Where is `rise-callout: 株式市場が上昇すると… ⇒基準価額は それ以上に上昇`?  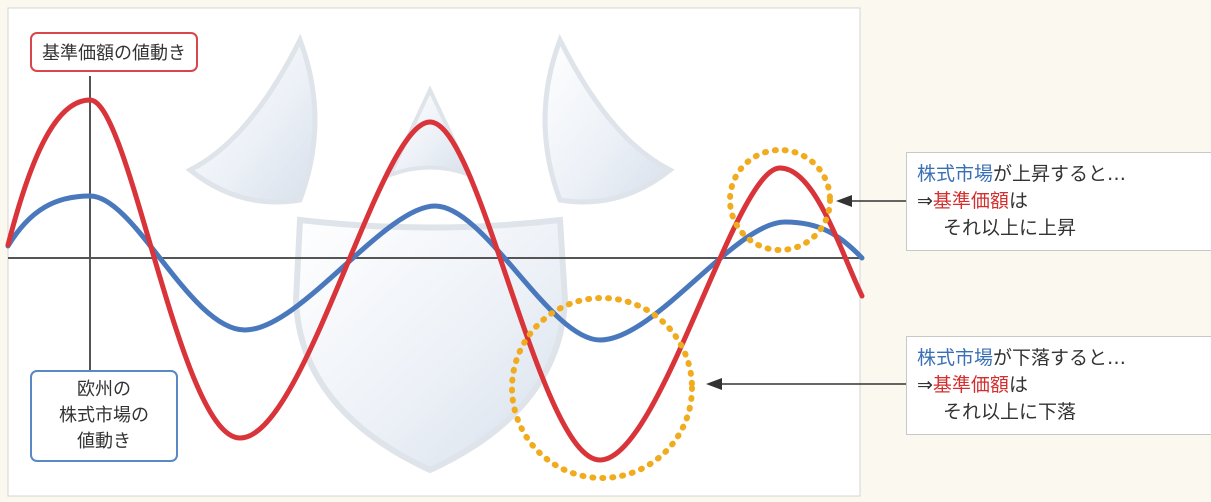
rise-callout: 株式市場が上昇すると… ⇒基準価額は それ以上に上昇 is located at coordinates (1058, 201).